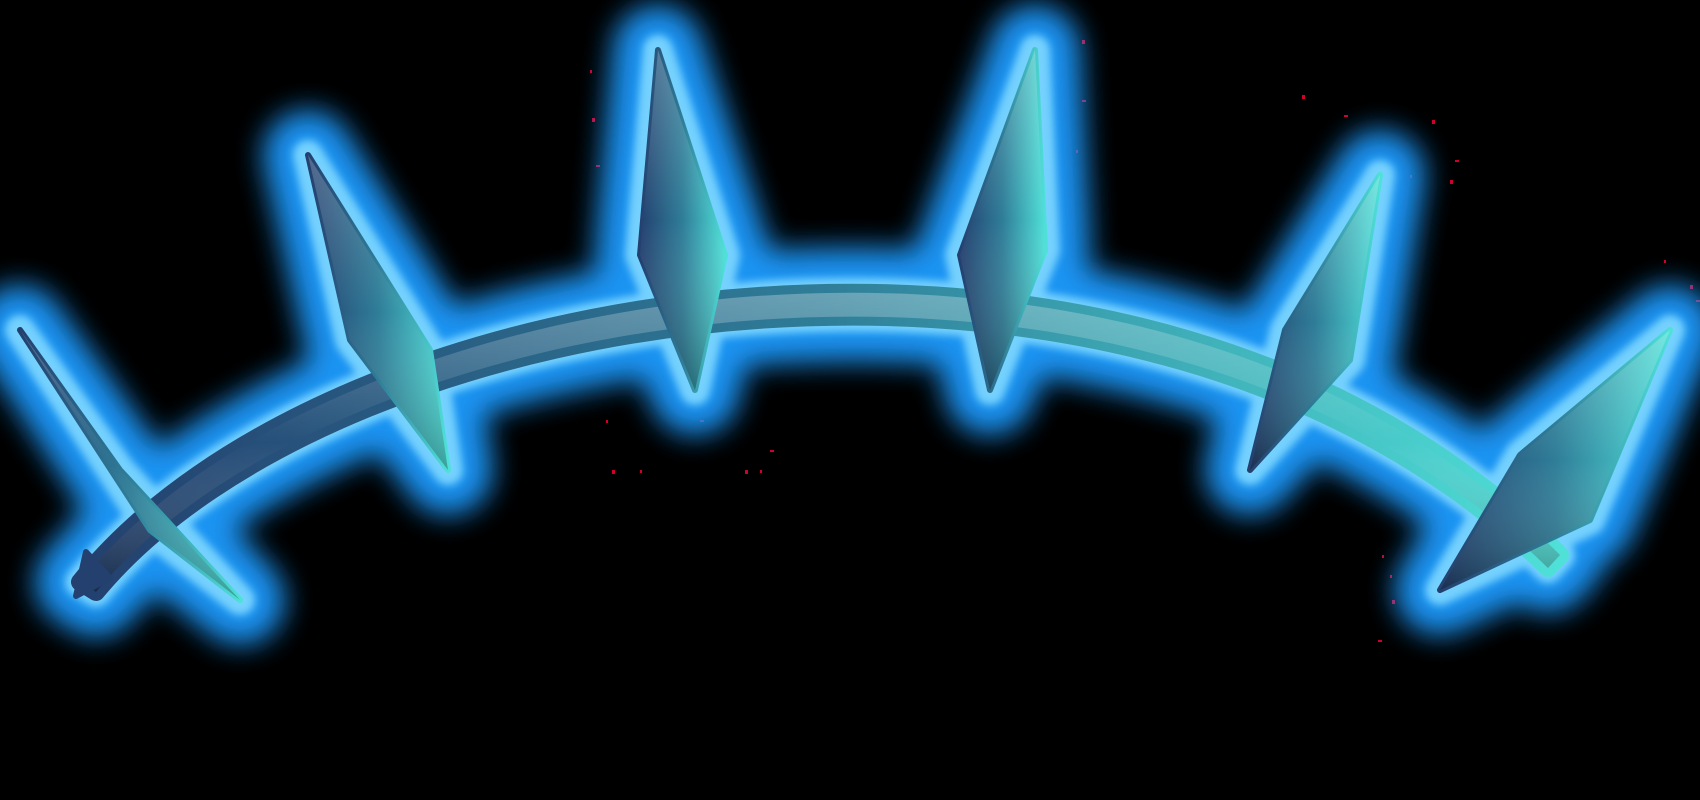 This screenshot has height=800, width=1700. What do you see at coordinates (93, 574) in the screenshot?
I see `arrow-tip` at bounding box center [93, 574].